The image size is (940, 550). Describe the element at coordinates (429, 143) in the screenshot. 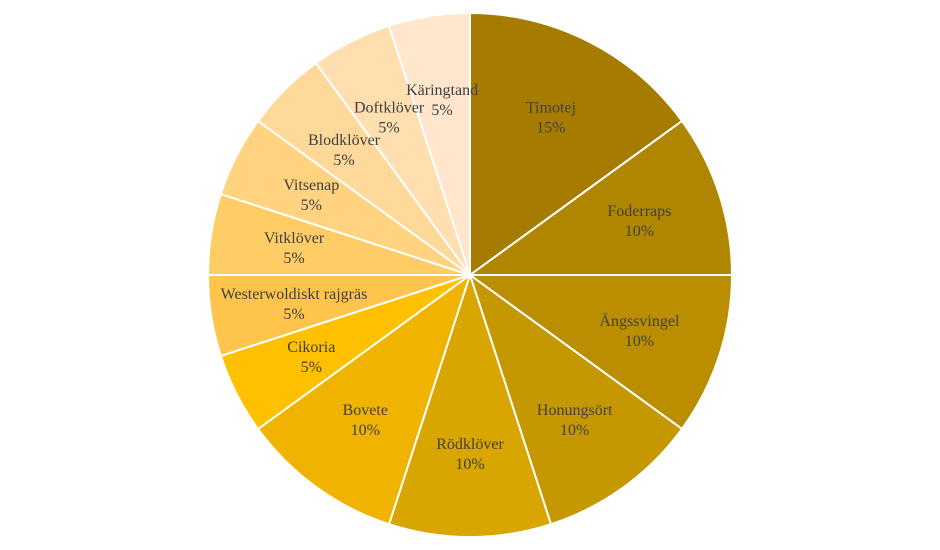

I see `pie-slice-karingtand` at that location.